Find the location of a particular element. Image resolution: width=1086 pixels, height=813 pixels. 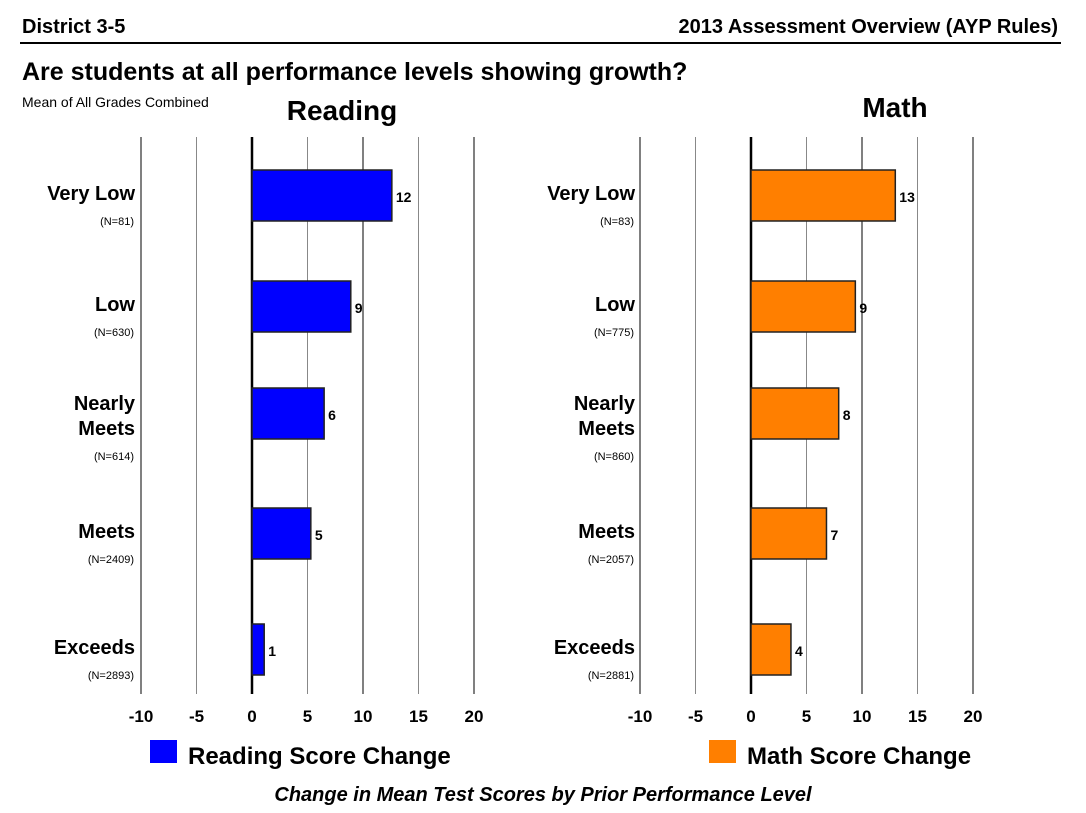

category-n-label: (N=2409) is located at coordinates (111, 560).